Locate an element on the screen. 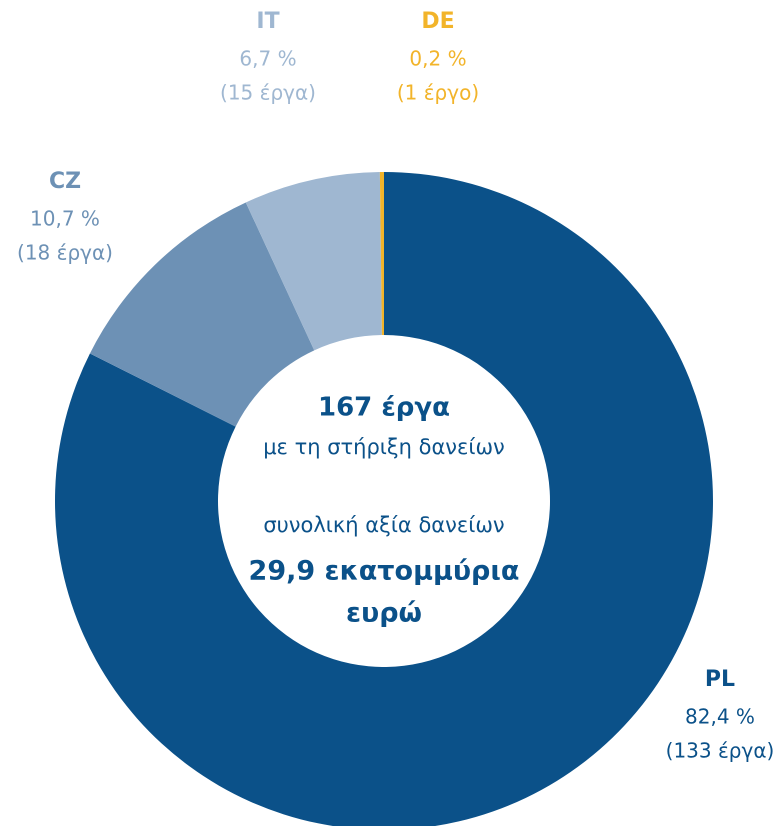 This screenshot has height=826, width=784. center-text: 29,9 εκατομμύρια is located at coordinates (384, 571).